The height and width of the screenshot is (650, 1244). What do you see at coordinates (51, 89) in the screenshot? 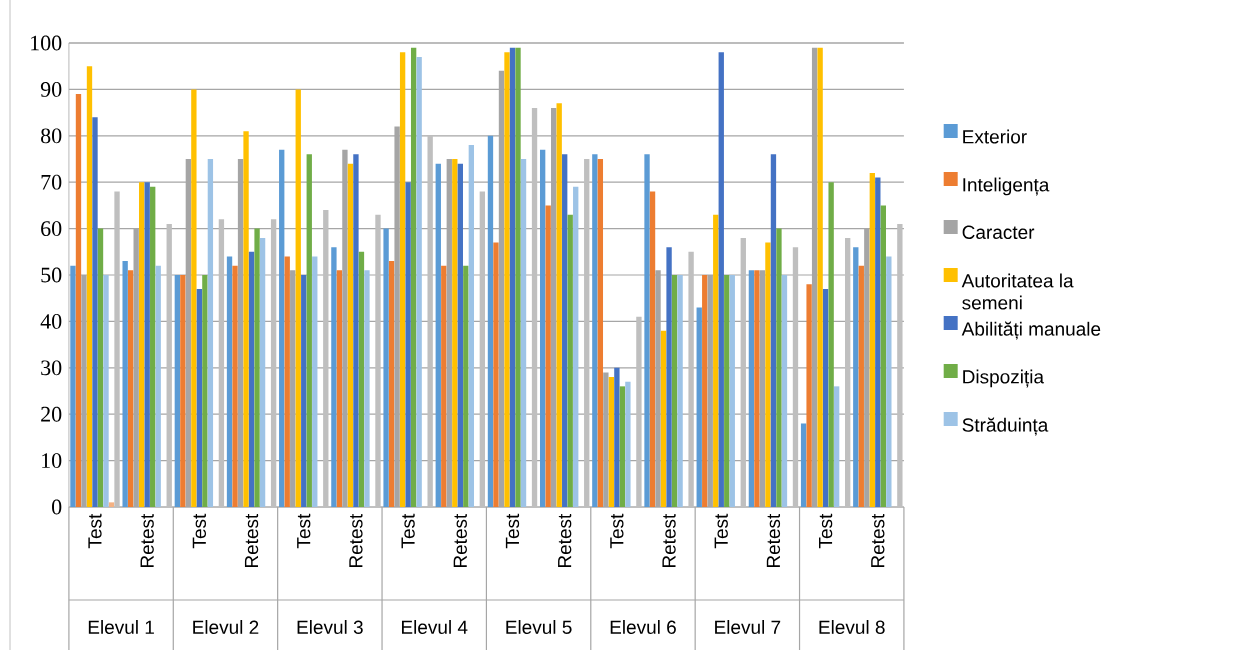
I see `y-tick-label: 90` at bounding box center [51, 89].